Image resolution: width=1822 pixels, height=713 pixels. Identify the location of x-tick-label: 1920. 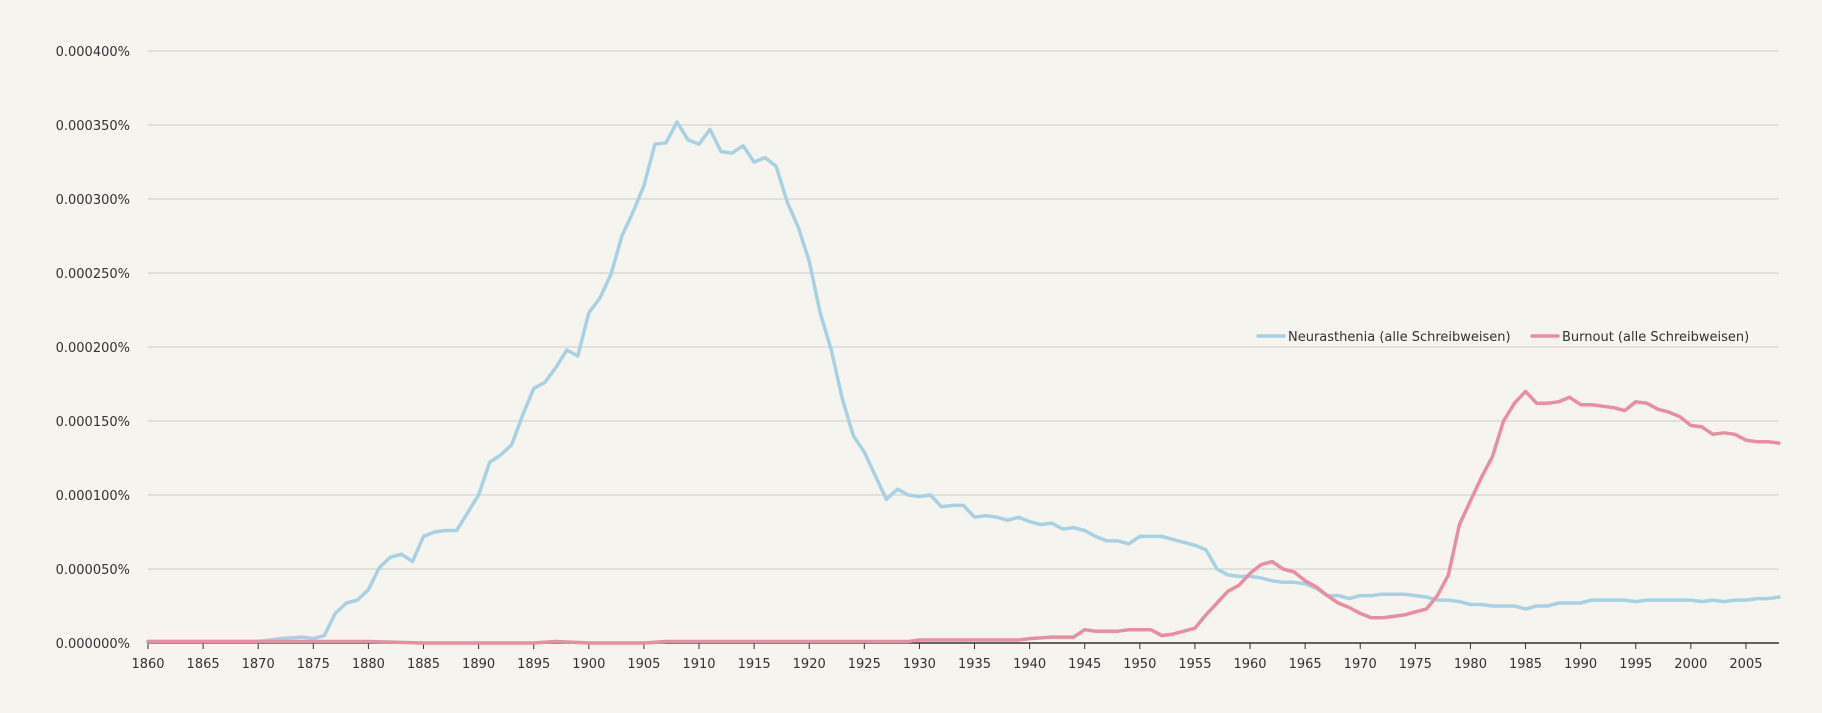
(809, 664).